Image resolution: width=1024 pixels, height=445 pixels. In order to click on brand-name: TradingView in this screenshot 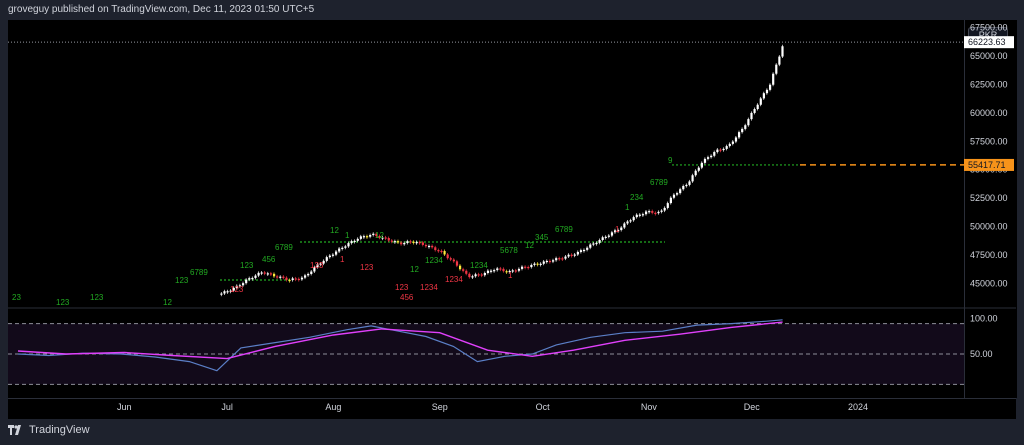, I will do `click(59, 430)`.